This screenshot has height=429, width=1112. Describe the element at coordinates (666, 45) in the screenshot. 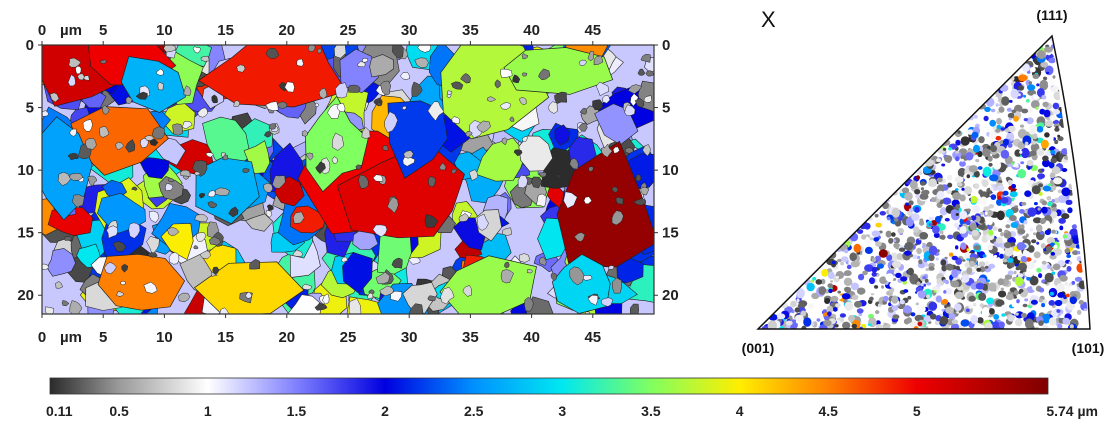

I see `y-tick-label-right: 0` at that location.